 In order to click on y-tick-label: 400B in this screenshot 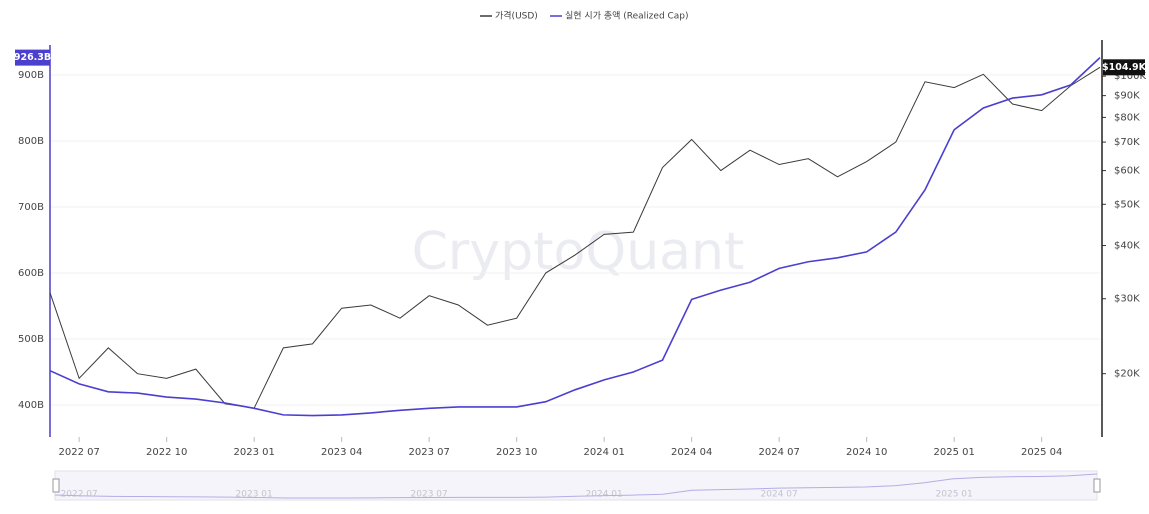, I will do `click(31, 405)`.